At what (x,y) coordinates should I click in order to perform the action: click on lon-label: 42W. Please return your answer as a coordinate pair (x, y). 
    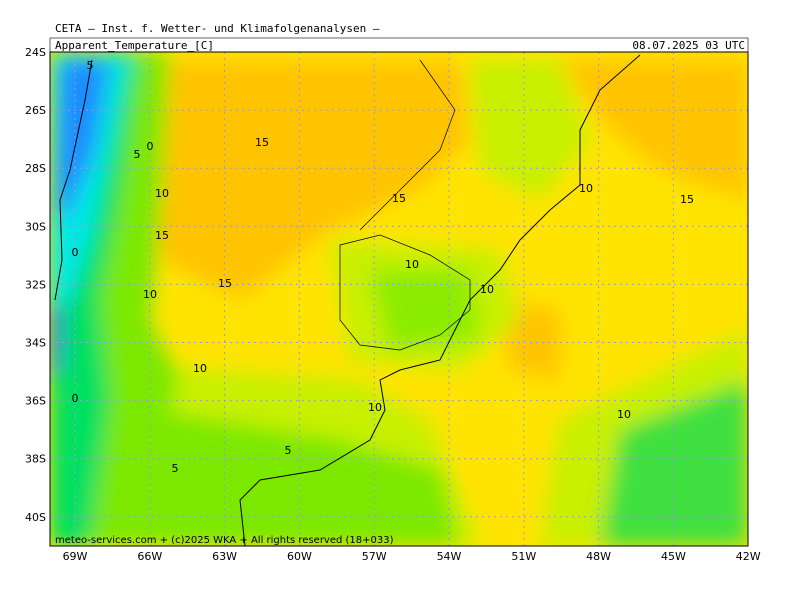
    Looking at the image, I should click on (748, 556).